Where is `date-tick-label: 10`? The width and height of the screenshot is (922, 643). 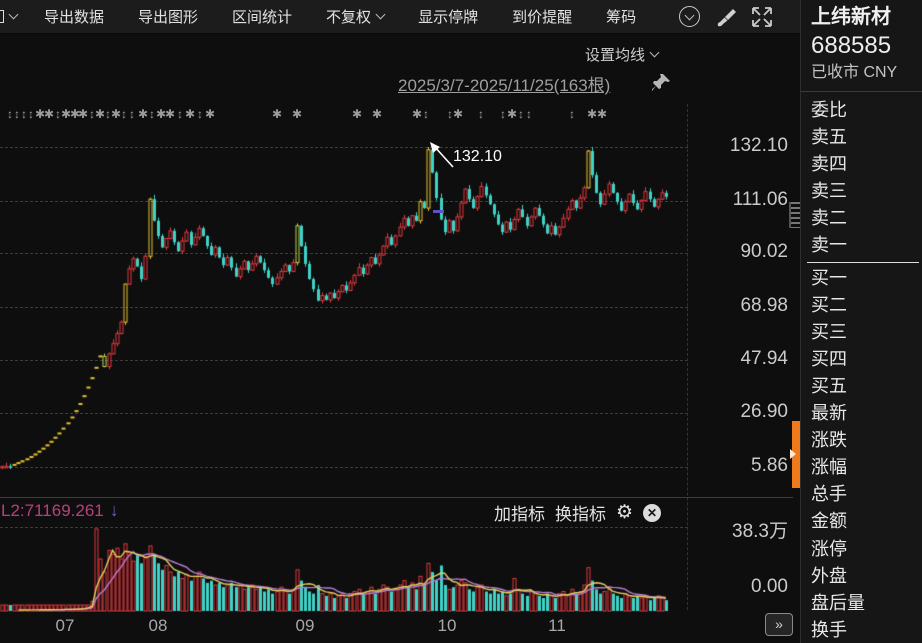 date-tick-label: 10 is located at coordinates (447, 625).